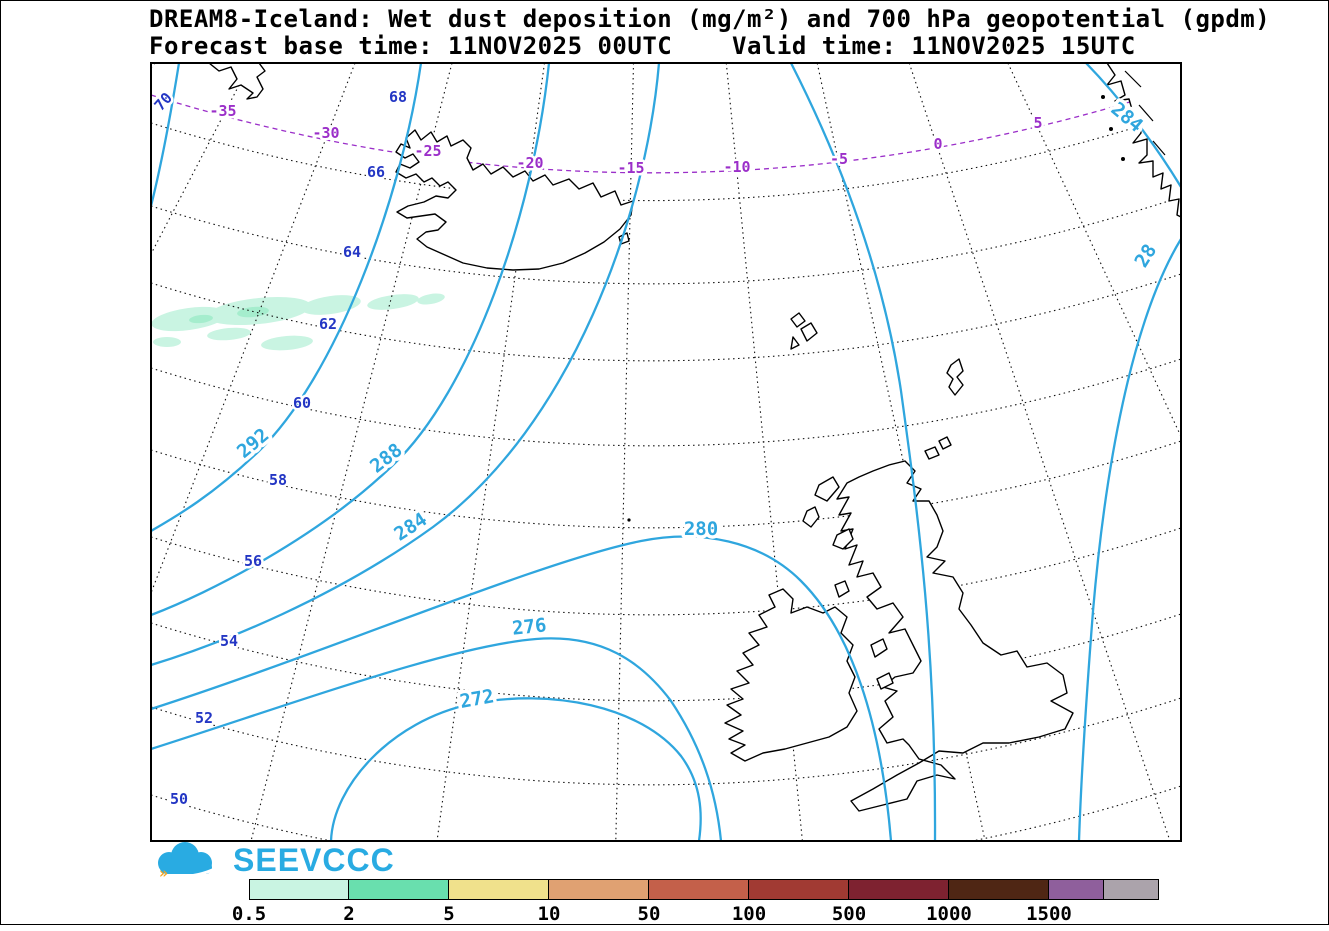 Image resolution: width=1329 pixels, height=931 pixels. What do you see at coordinates (863, 452) in the screenshot?
I see `contour-284-east` at bounding box center [863, 452].